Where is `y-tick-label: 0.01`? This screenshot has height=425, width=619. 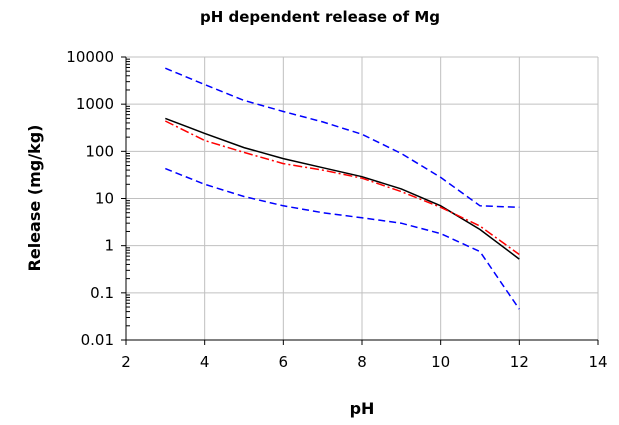 y-tick-label: 0.01 is located at coordinates (97, 340).